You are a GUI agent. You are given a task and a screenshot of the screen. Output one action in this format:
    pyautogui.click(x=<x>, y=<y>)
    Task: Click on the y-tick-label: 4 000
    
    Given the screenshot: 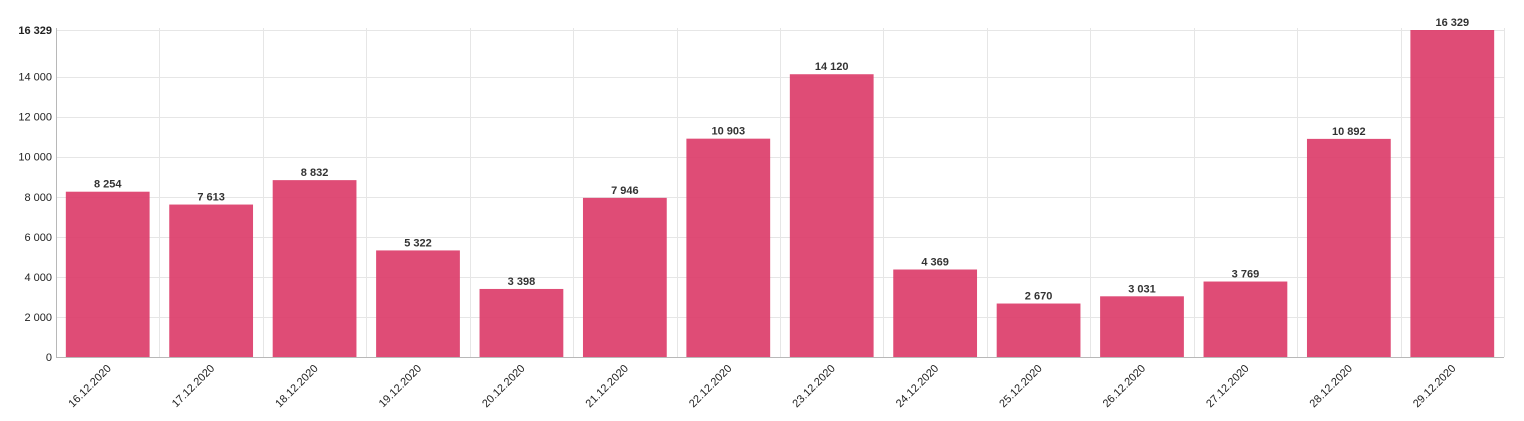 What is the action you would take?
    pyautogui.click(x=38, y=278)
    